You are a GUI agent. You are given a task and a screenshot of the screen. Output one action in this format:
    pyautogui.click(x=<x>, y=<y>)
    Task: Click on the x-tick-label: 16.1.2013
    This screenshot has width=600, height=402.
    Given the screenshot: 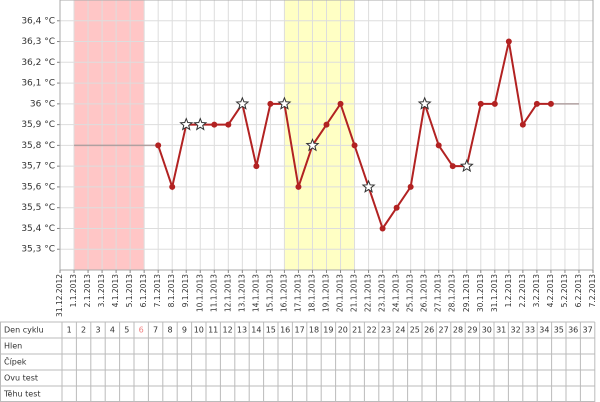 What is the action you would take?
    pyautogui.click(x=283, y=293)
    